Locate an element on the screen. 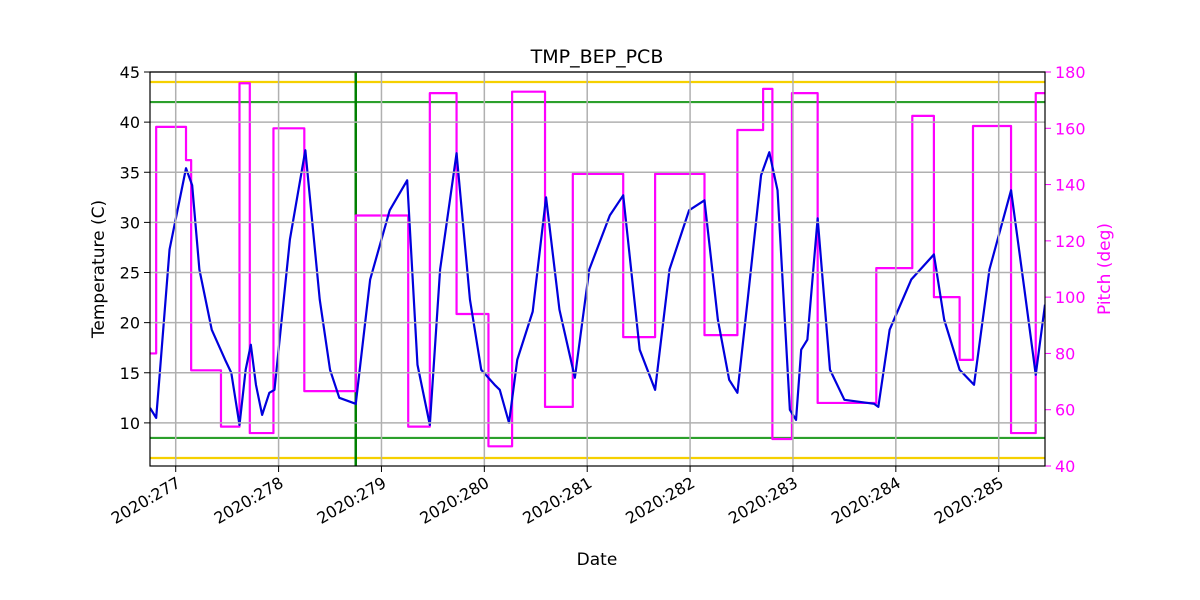  y-tick-label: 25 is located at coordinates (130, 273).